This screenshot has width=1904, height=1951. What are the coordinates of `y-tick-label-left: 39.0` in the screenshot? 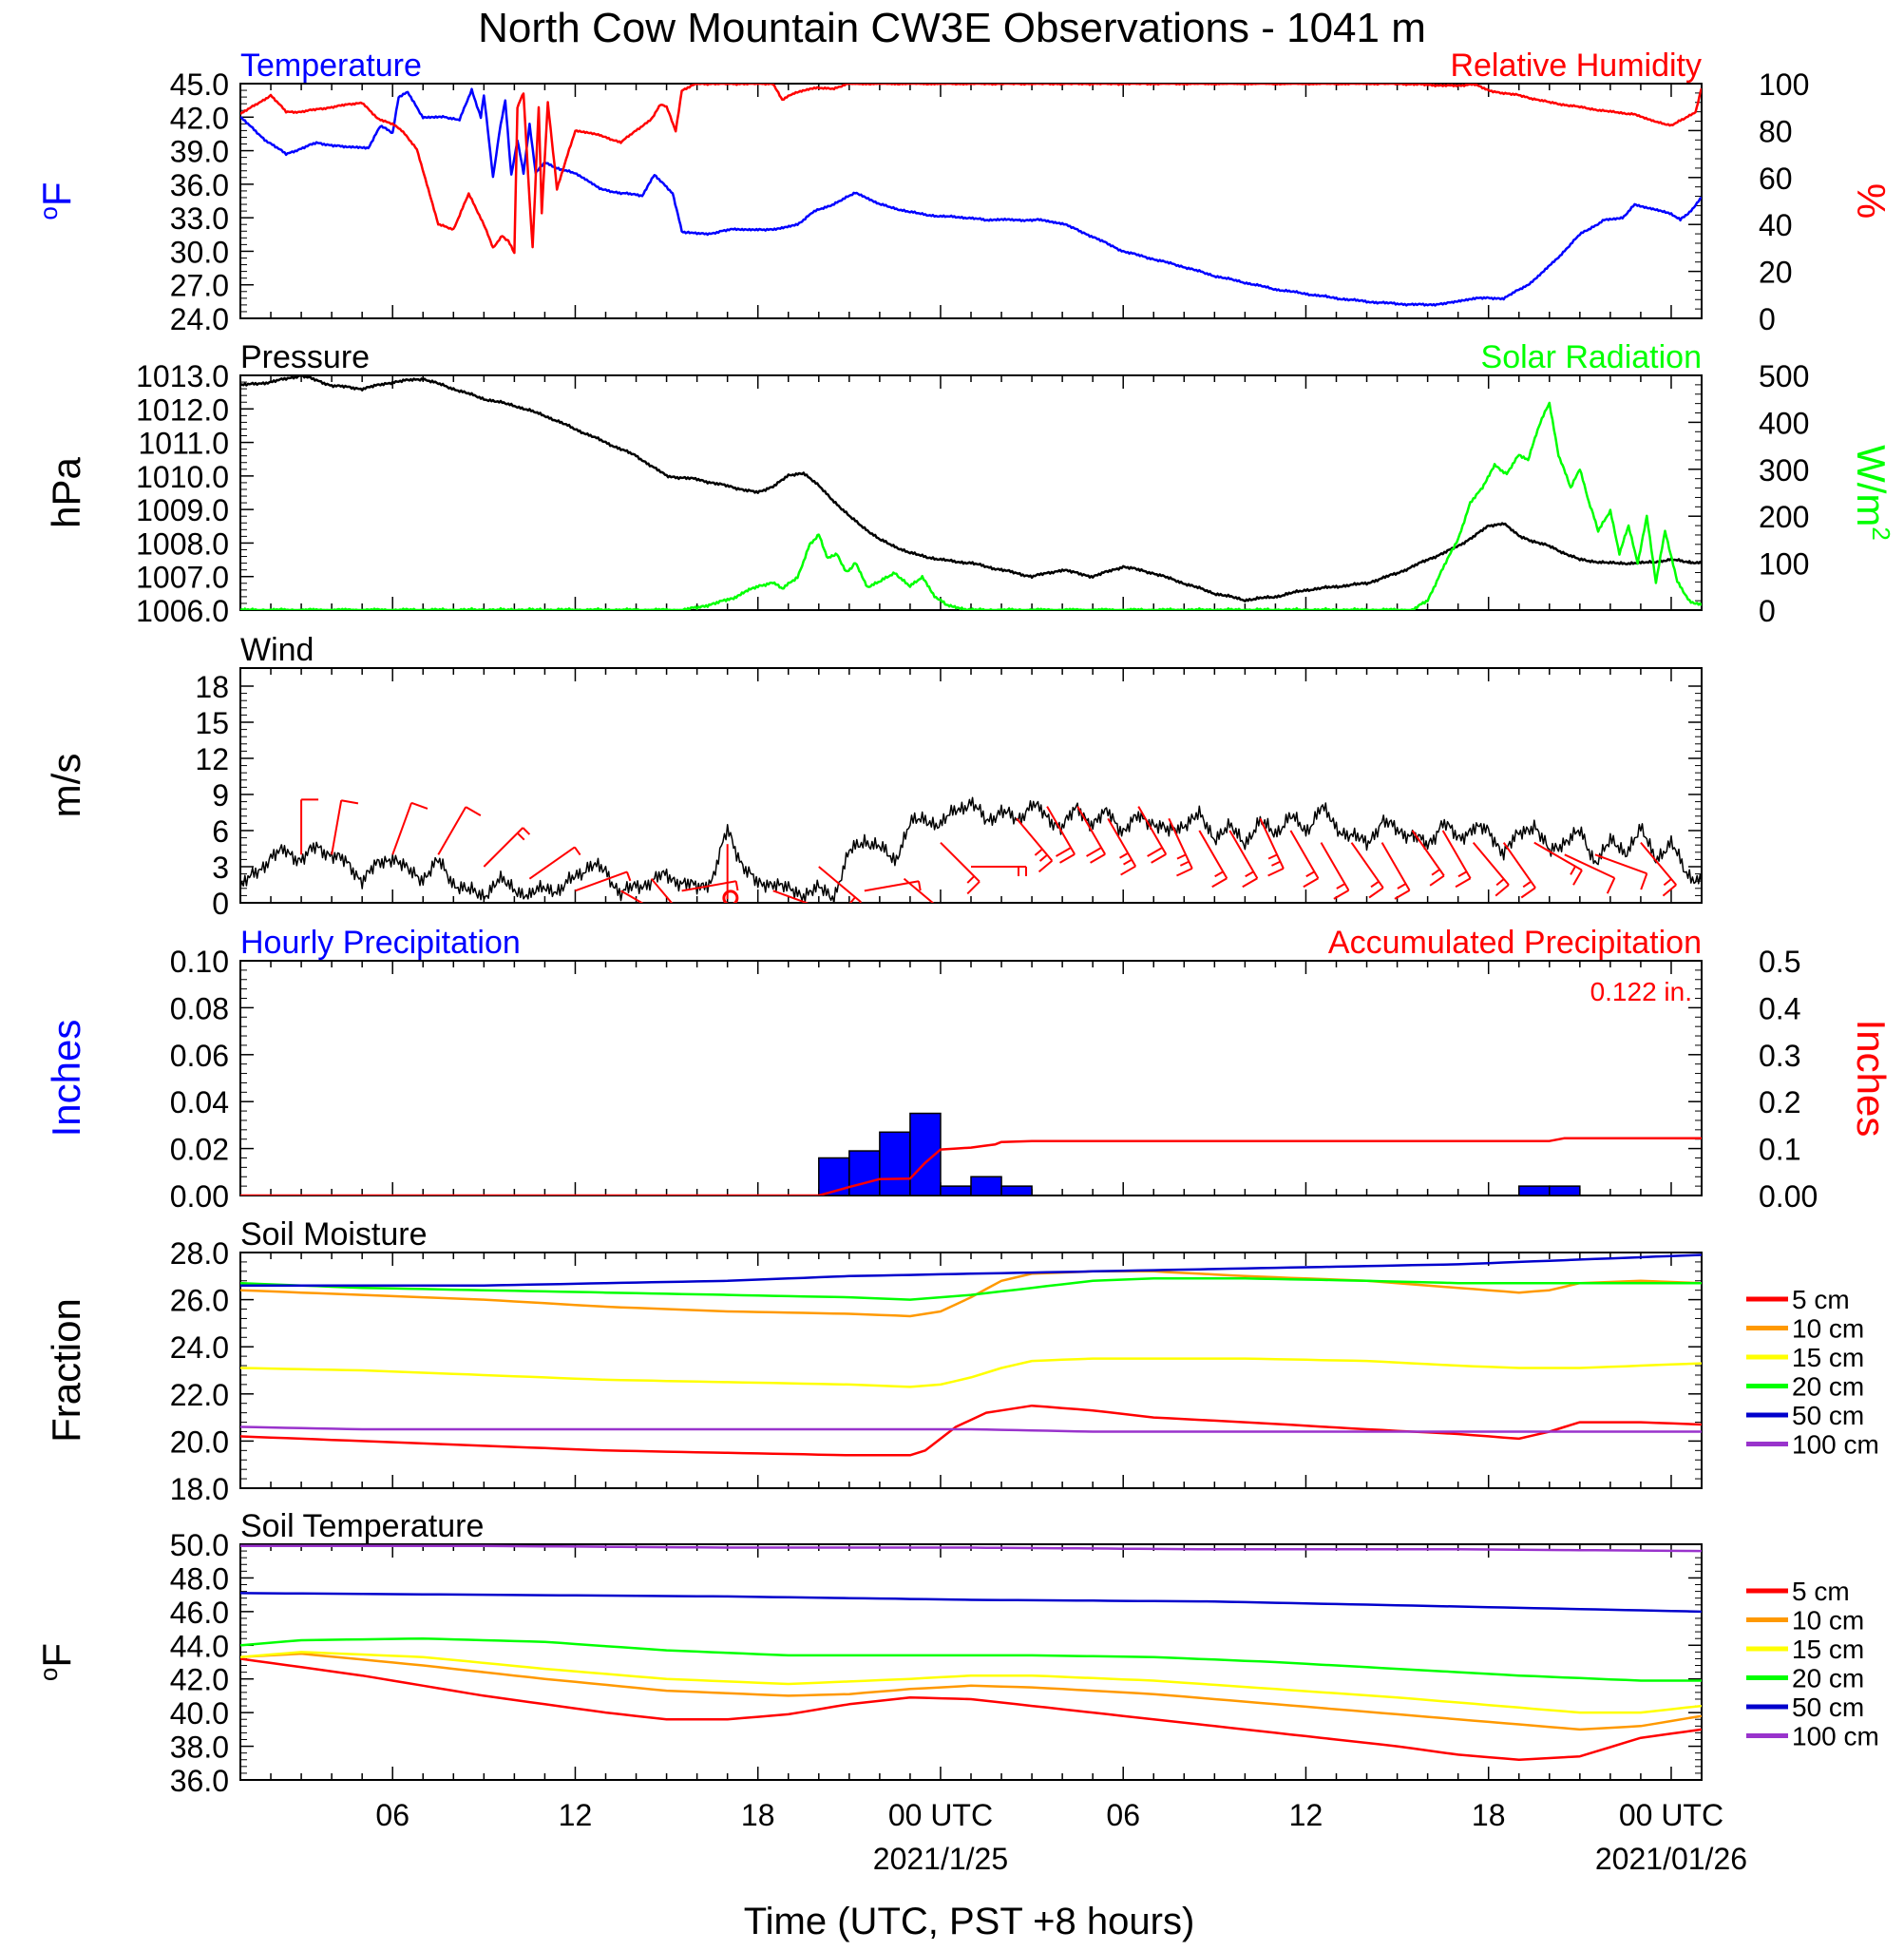 It's located at (200, 152).